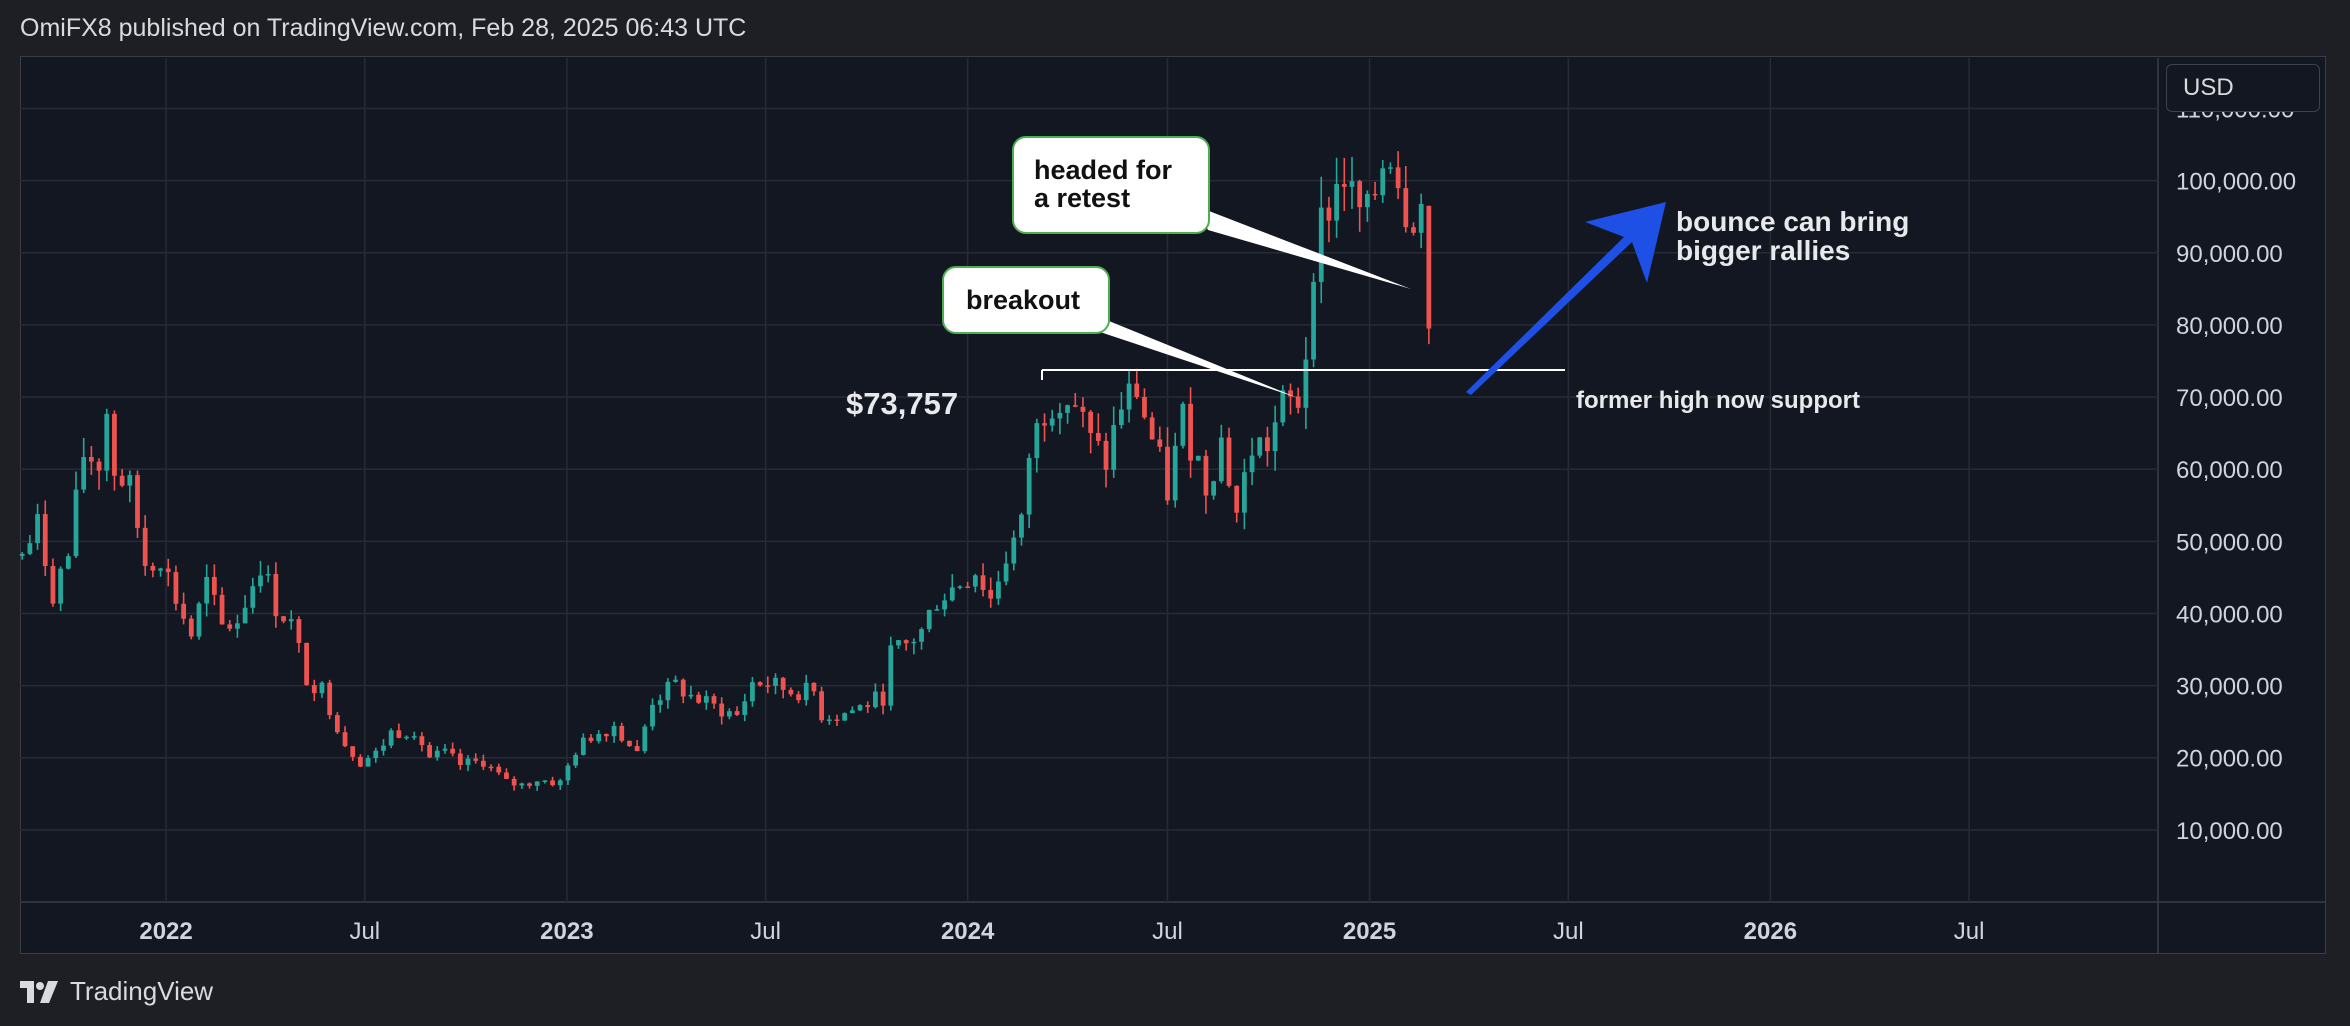 Image resolution: width=2350 pixels, height=1026 pixels. What do you see at coordinates (2229, 326) in the screenshot?
I see `y-tick-label: 80,000.00` at bounding box center [2229, 326].